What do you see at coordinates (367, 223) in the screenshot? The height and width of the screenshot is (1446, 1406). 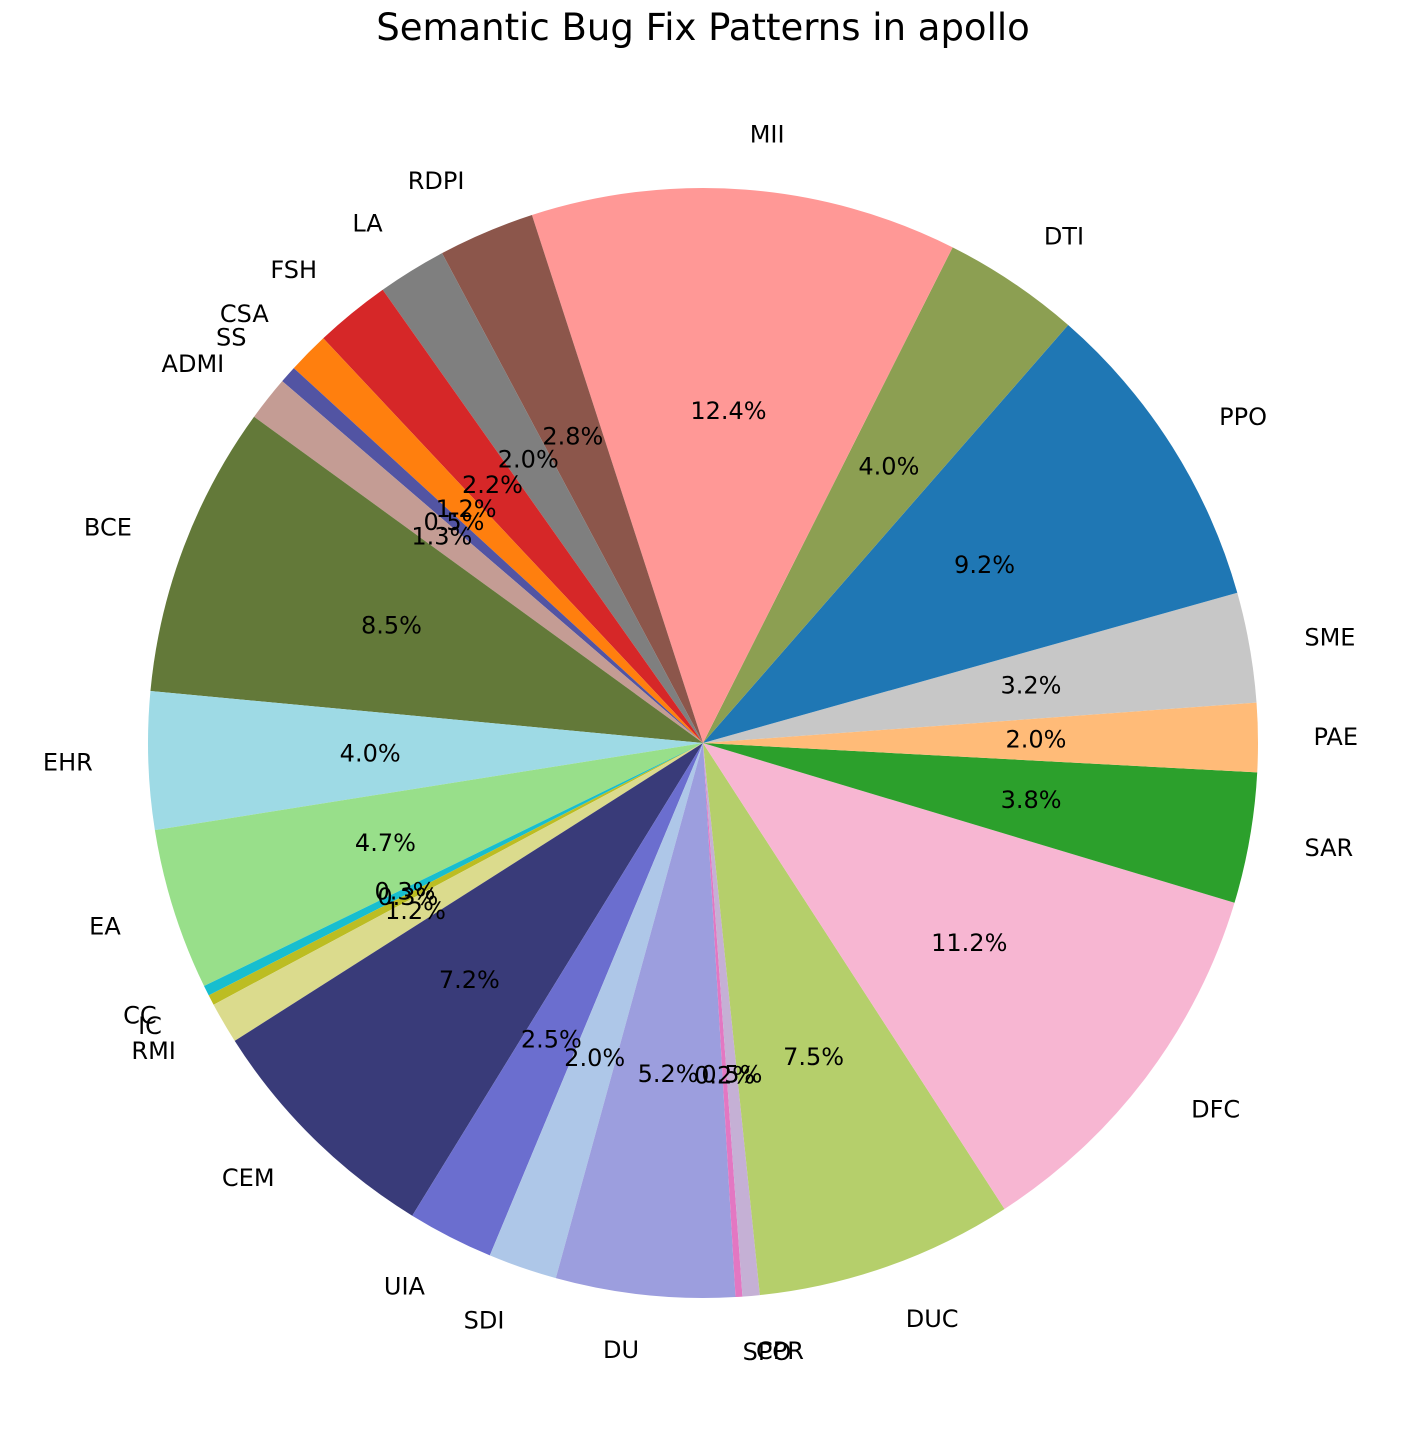 I see `pie-category-label-la: LA` at bounding box center [367, 223].